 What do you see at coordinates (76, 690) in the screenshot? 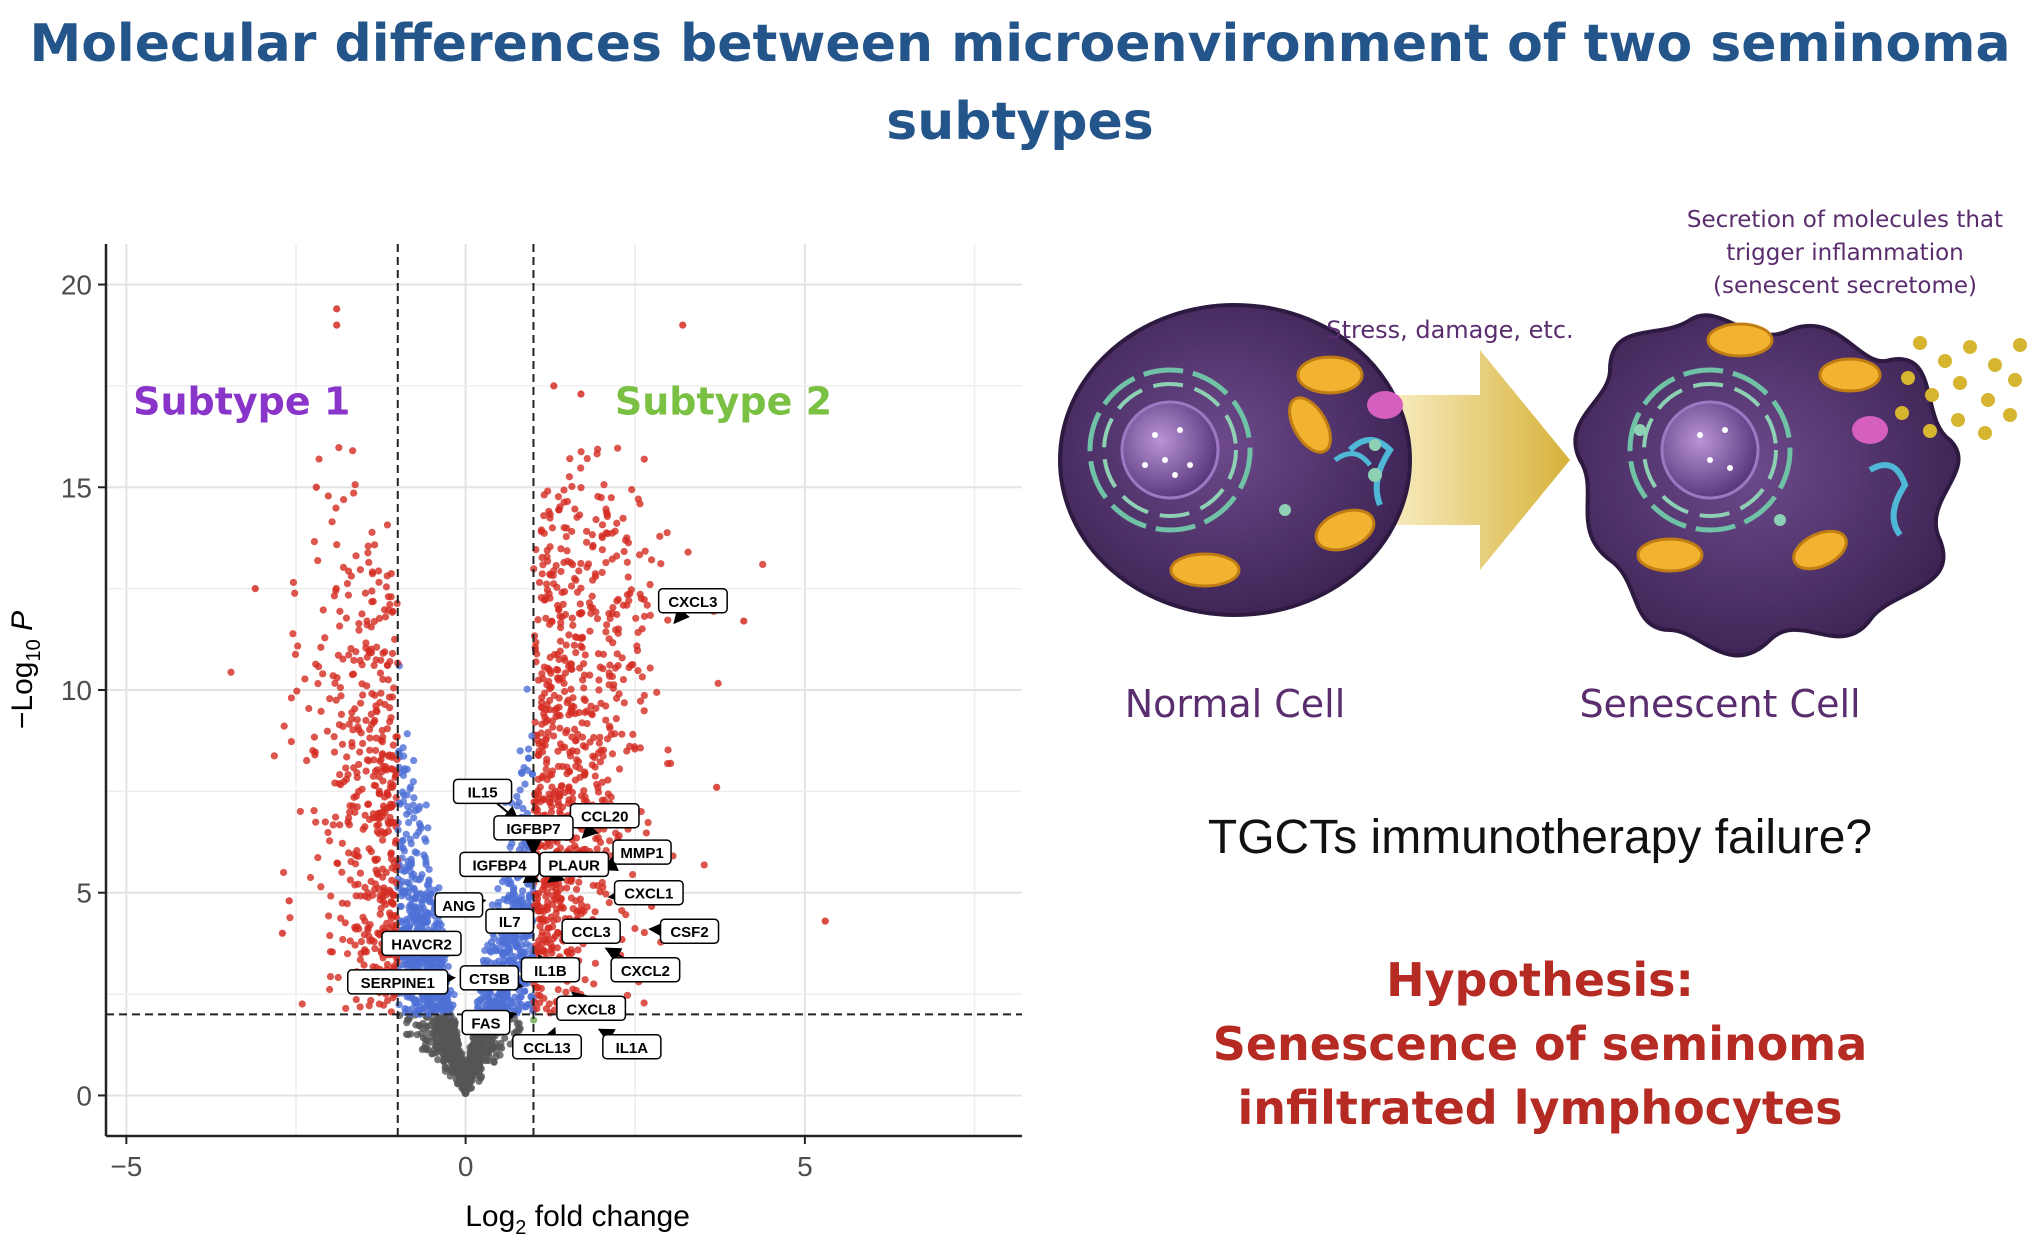
I see `y-tick-label: 10` at bounding box center [76, 690].